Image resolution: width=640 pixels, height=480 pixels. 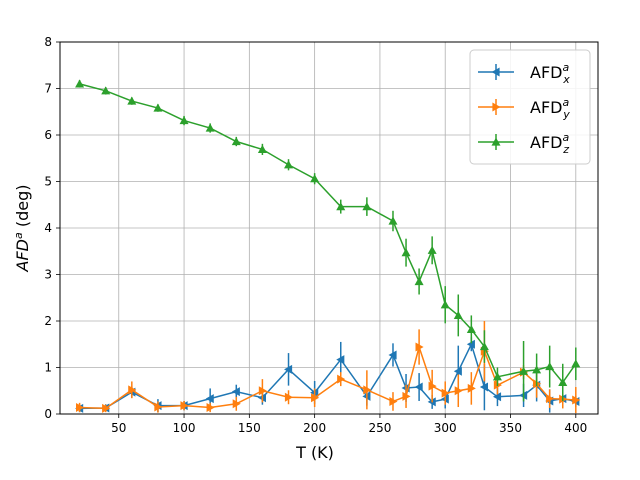 What do you see at coordinates (549, 143) in the screenshot?
I see `legend-label: AFDa z` at bounding box center [549, 143].